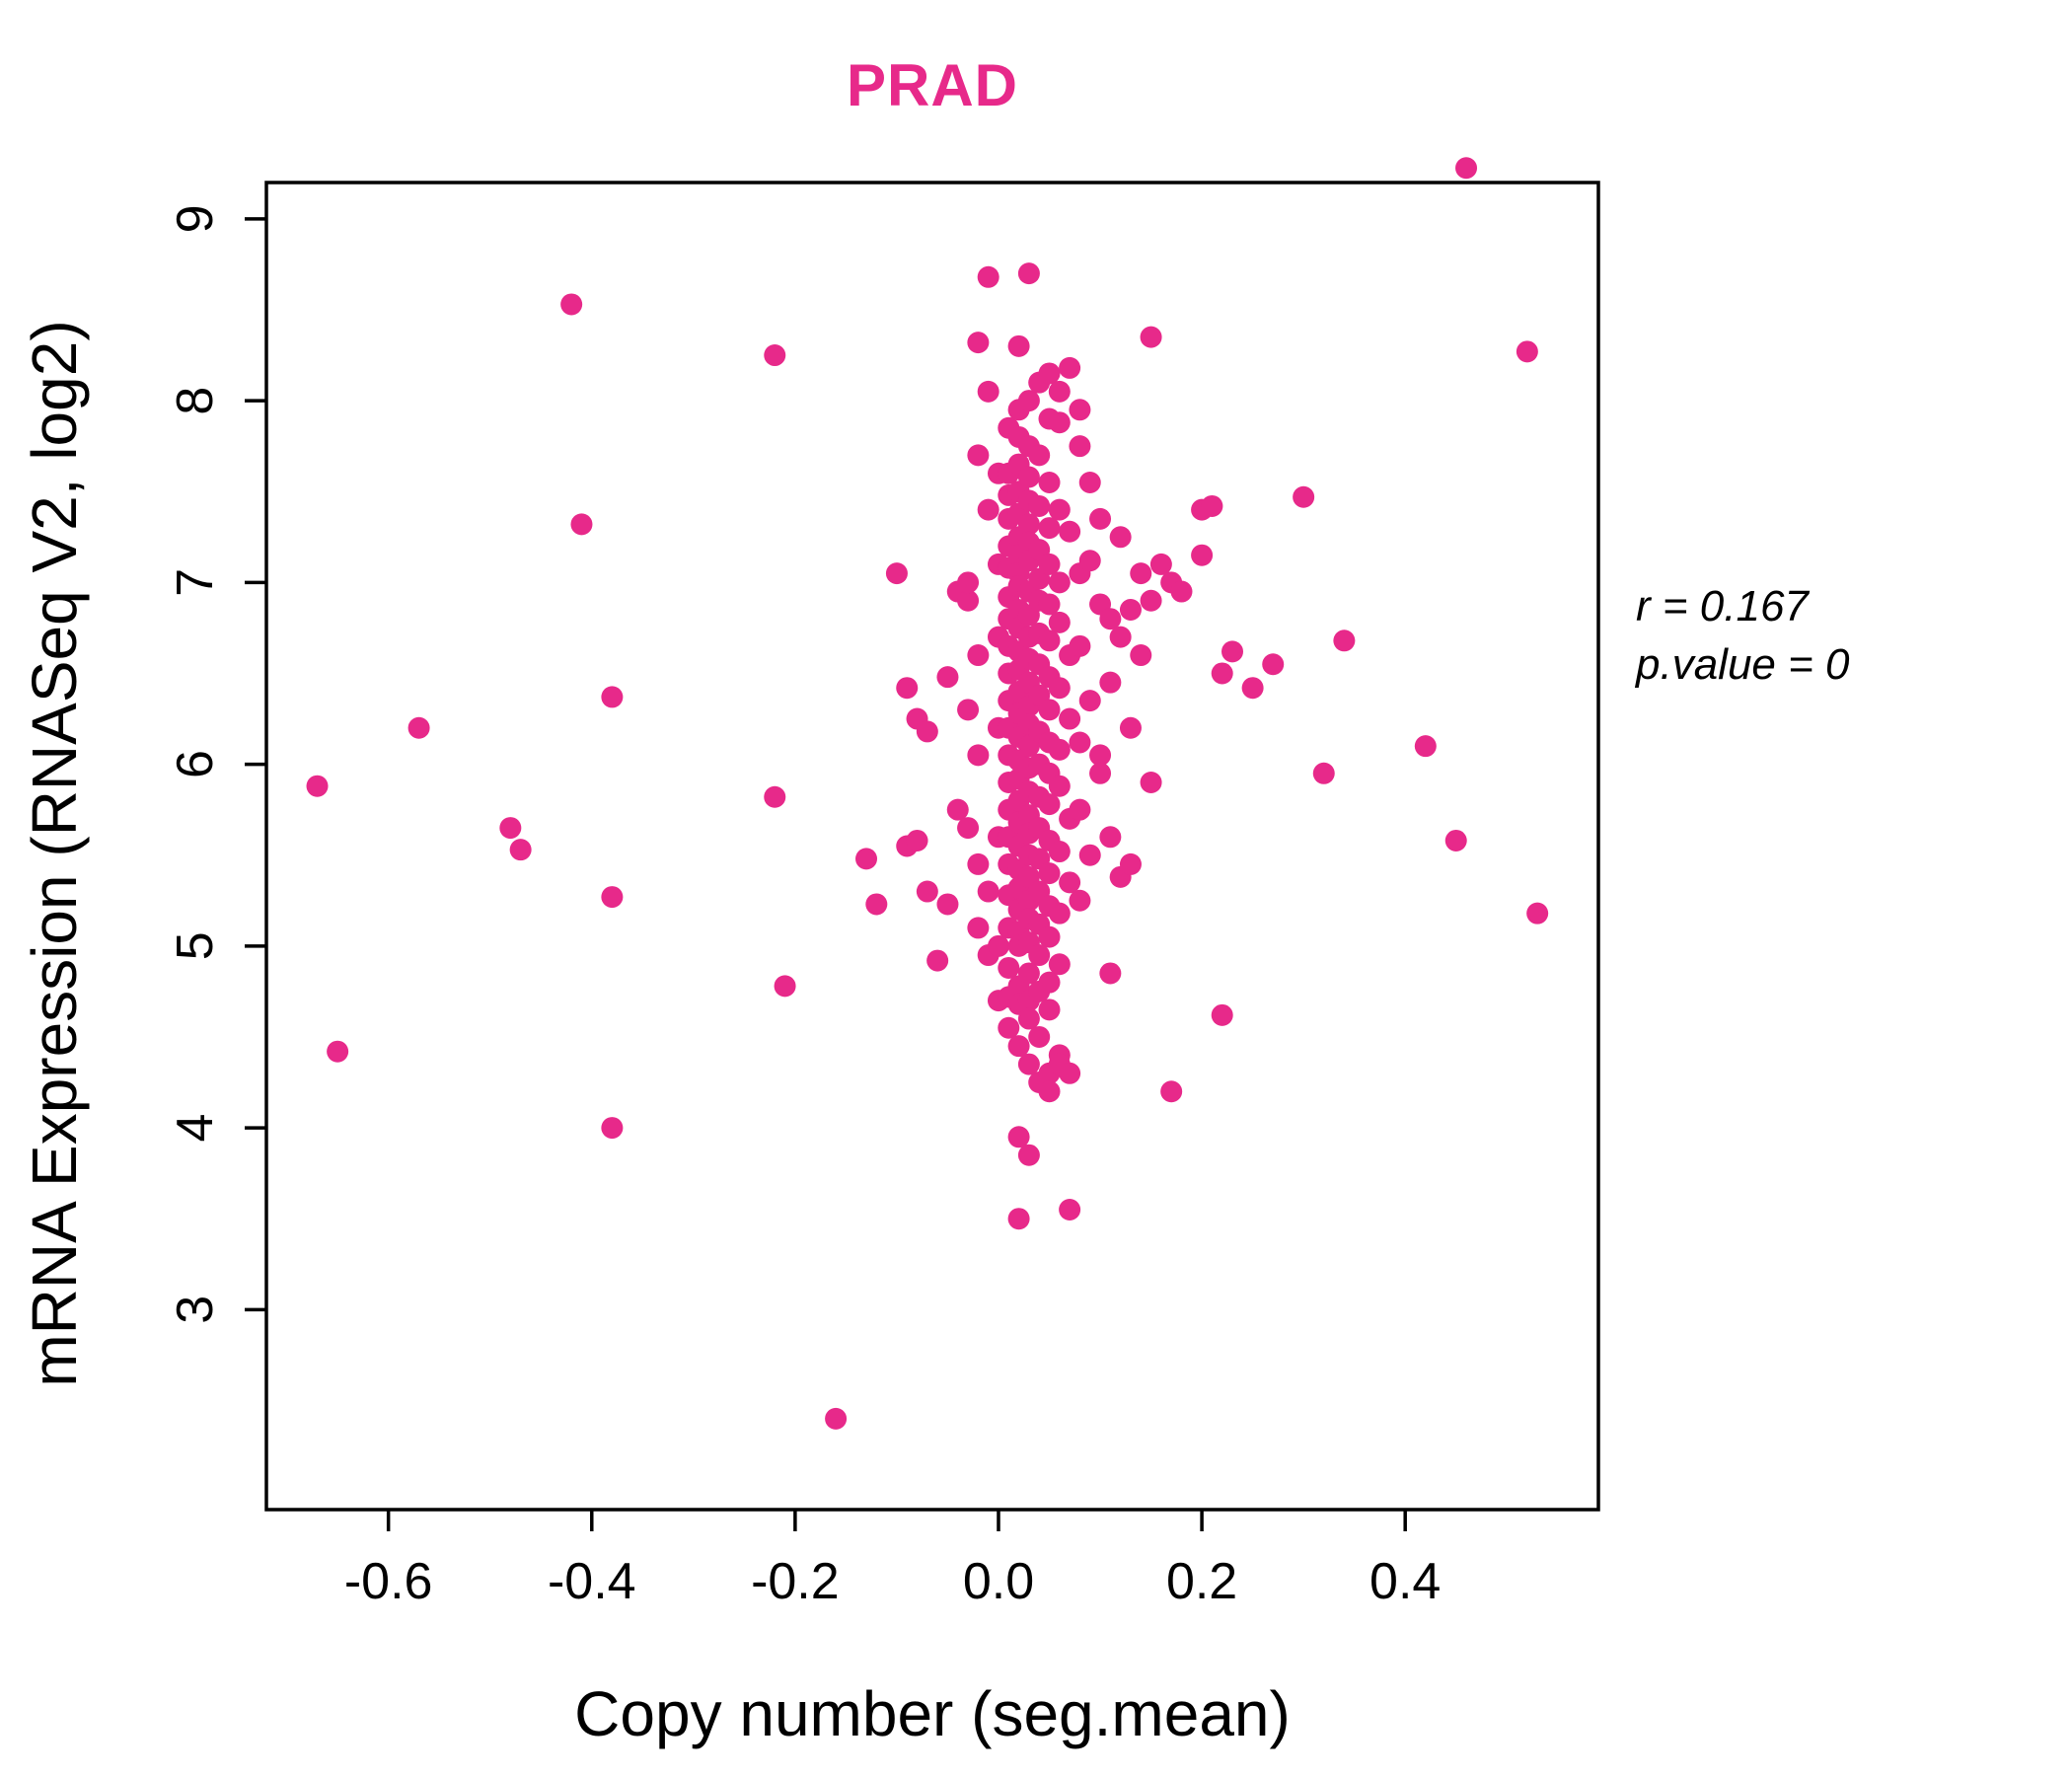 This screenshot has width=2072, height=1776. I want to click on p-value: p.value = 0, so click(1743, 665).